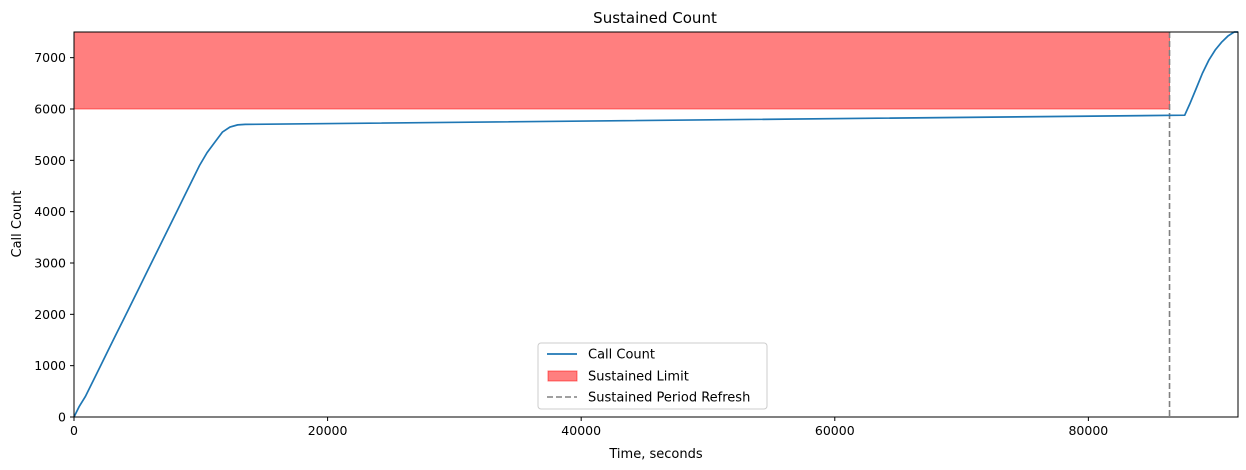  What do you see at coordinates (50, 365) in the screenshot?
I see `y-tick-label: 1000` at bounding box center [50, 365].